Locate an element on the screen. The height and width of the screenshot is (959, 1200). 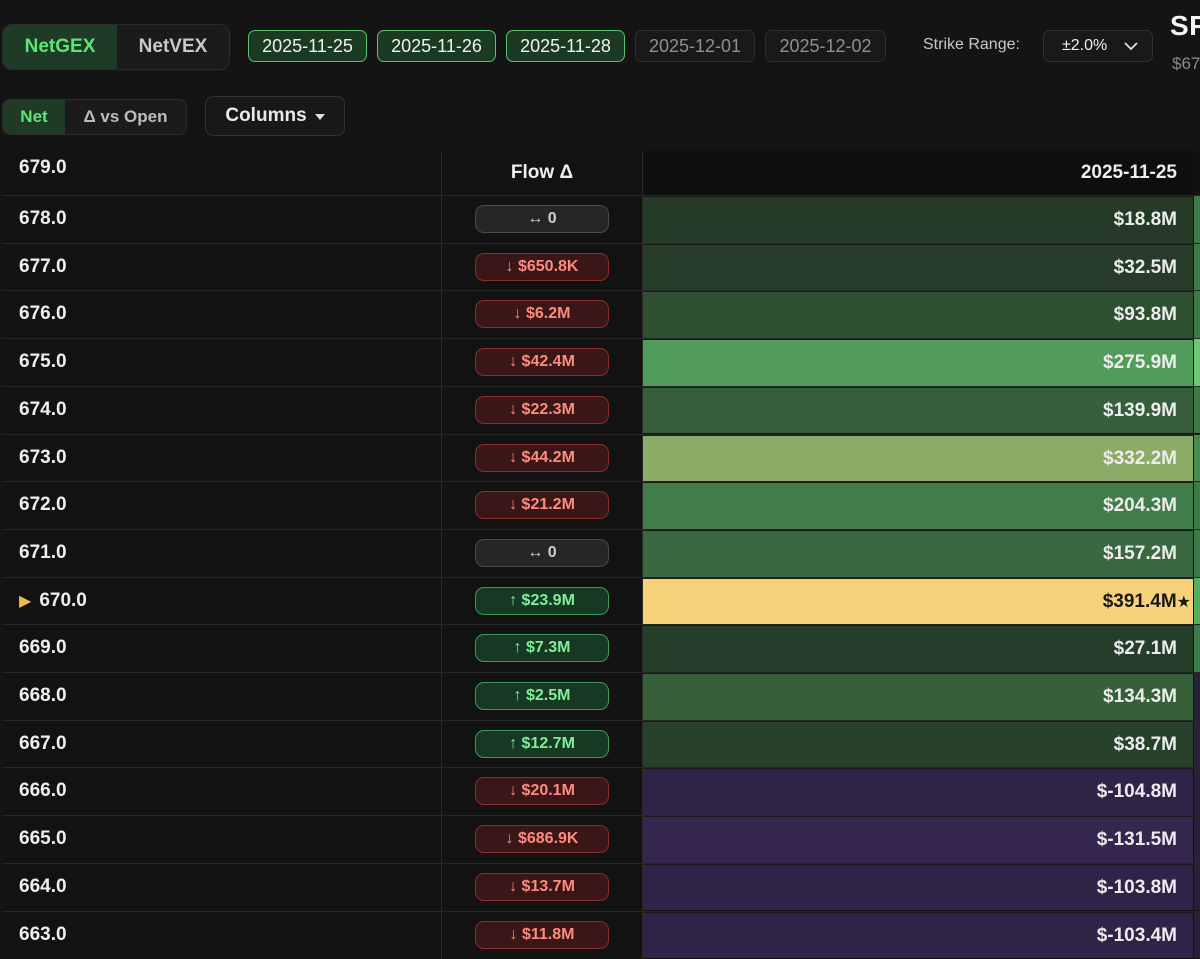
tab-netgex: NetGEX is located at coordinates (60, 47).